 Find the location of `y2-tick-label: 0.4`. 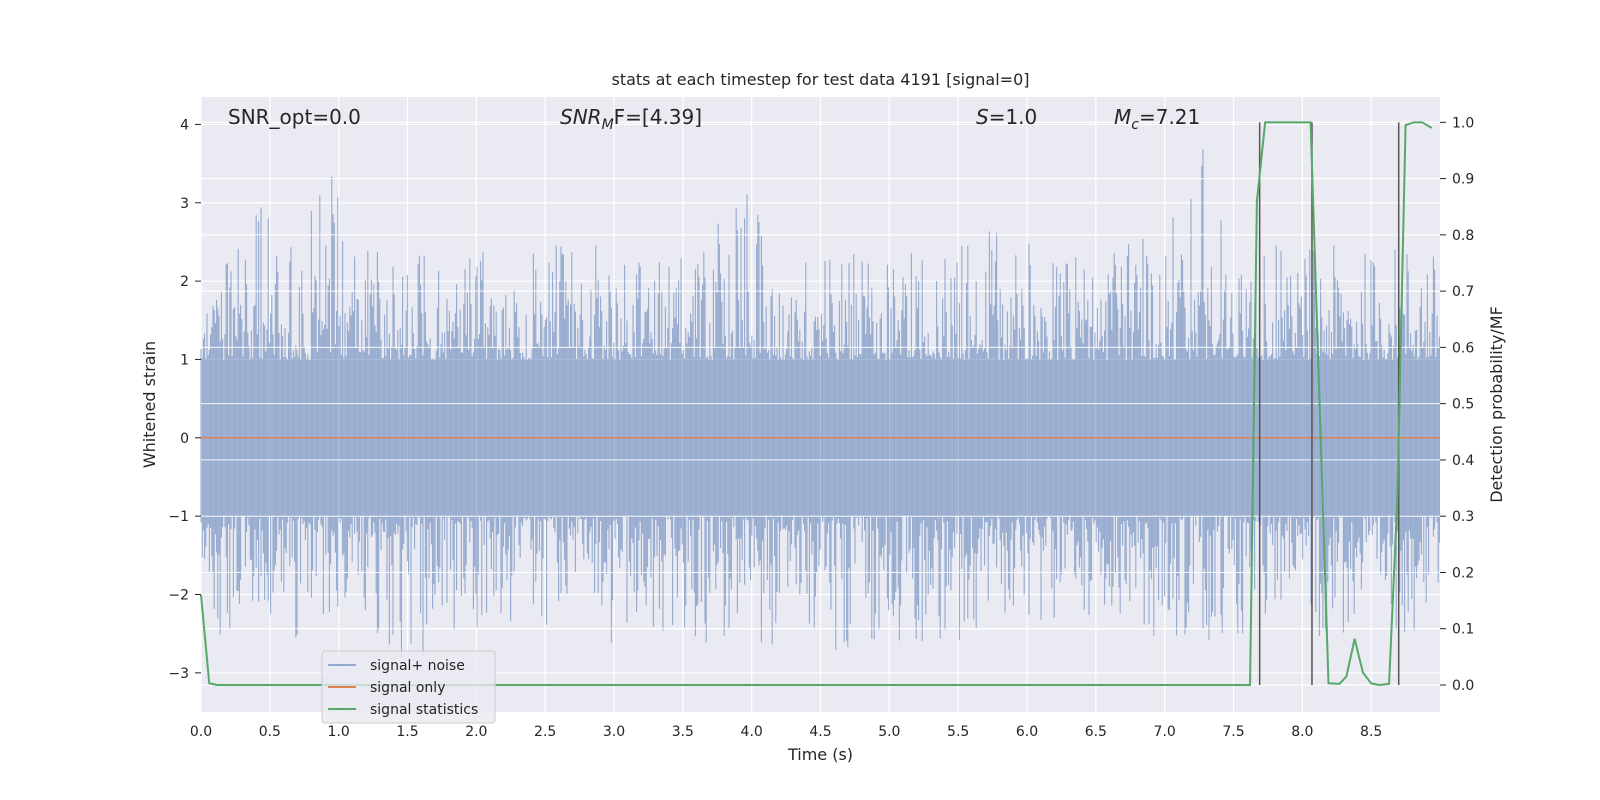

y2-tick-label: 0.4 is located at coordinates (1463, 461).